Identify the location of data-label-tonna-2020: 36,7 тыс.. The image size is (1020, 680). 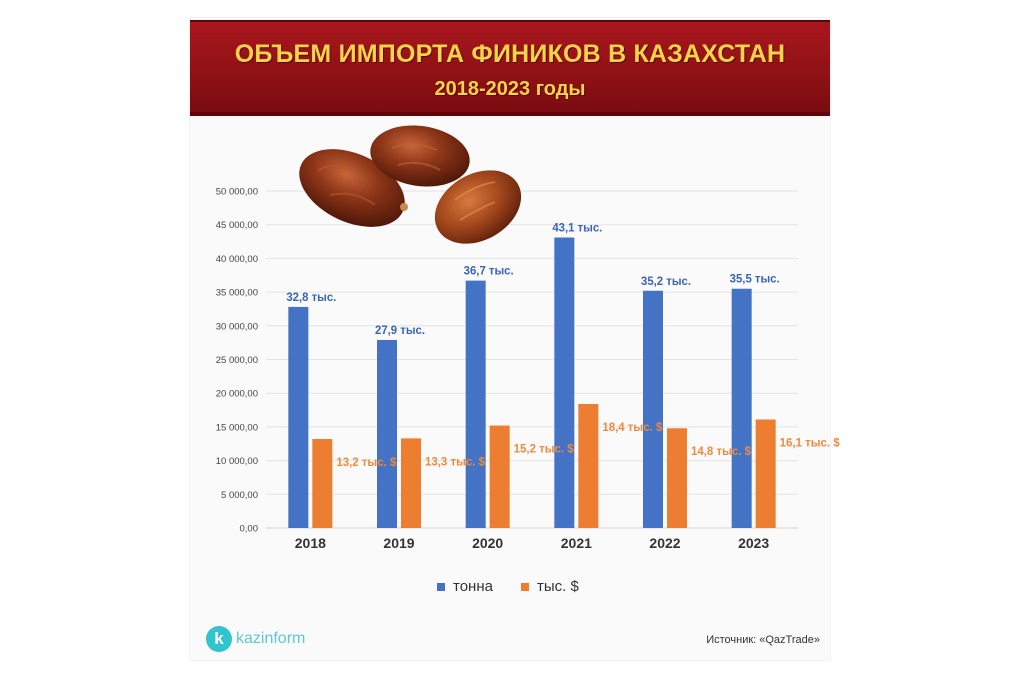
(489, 271).